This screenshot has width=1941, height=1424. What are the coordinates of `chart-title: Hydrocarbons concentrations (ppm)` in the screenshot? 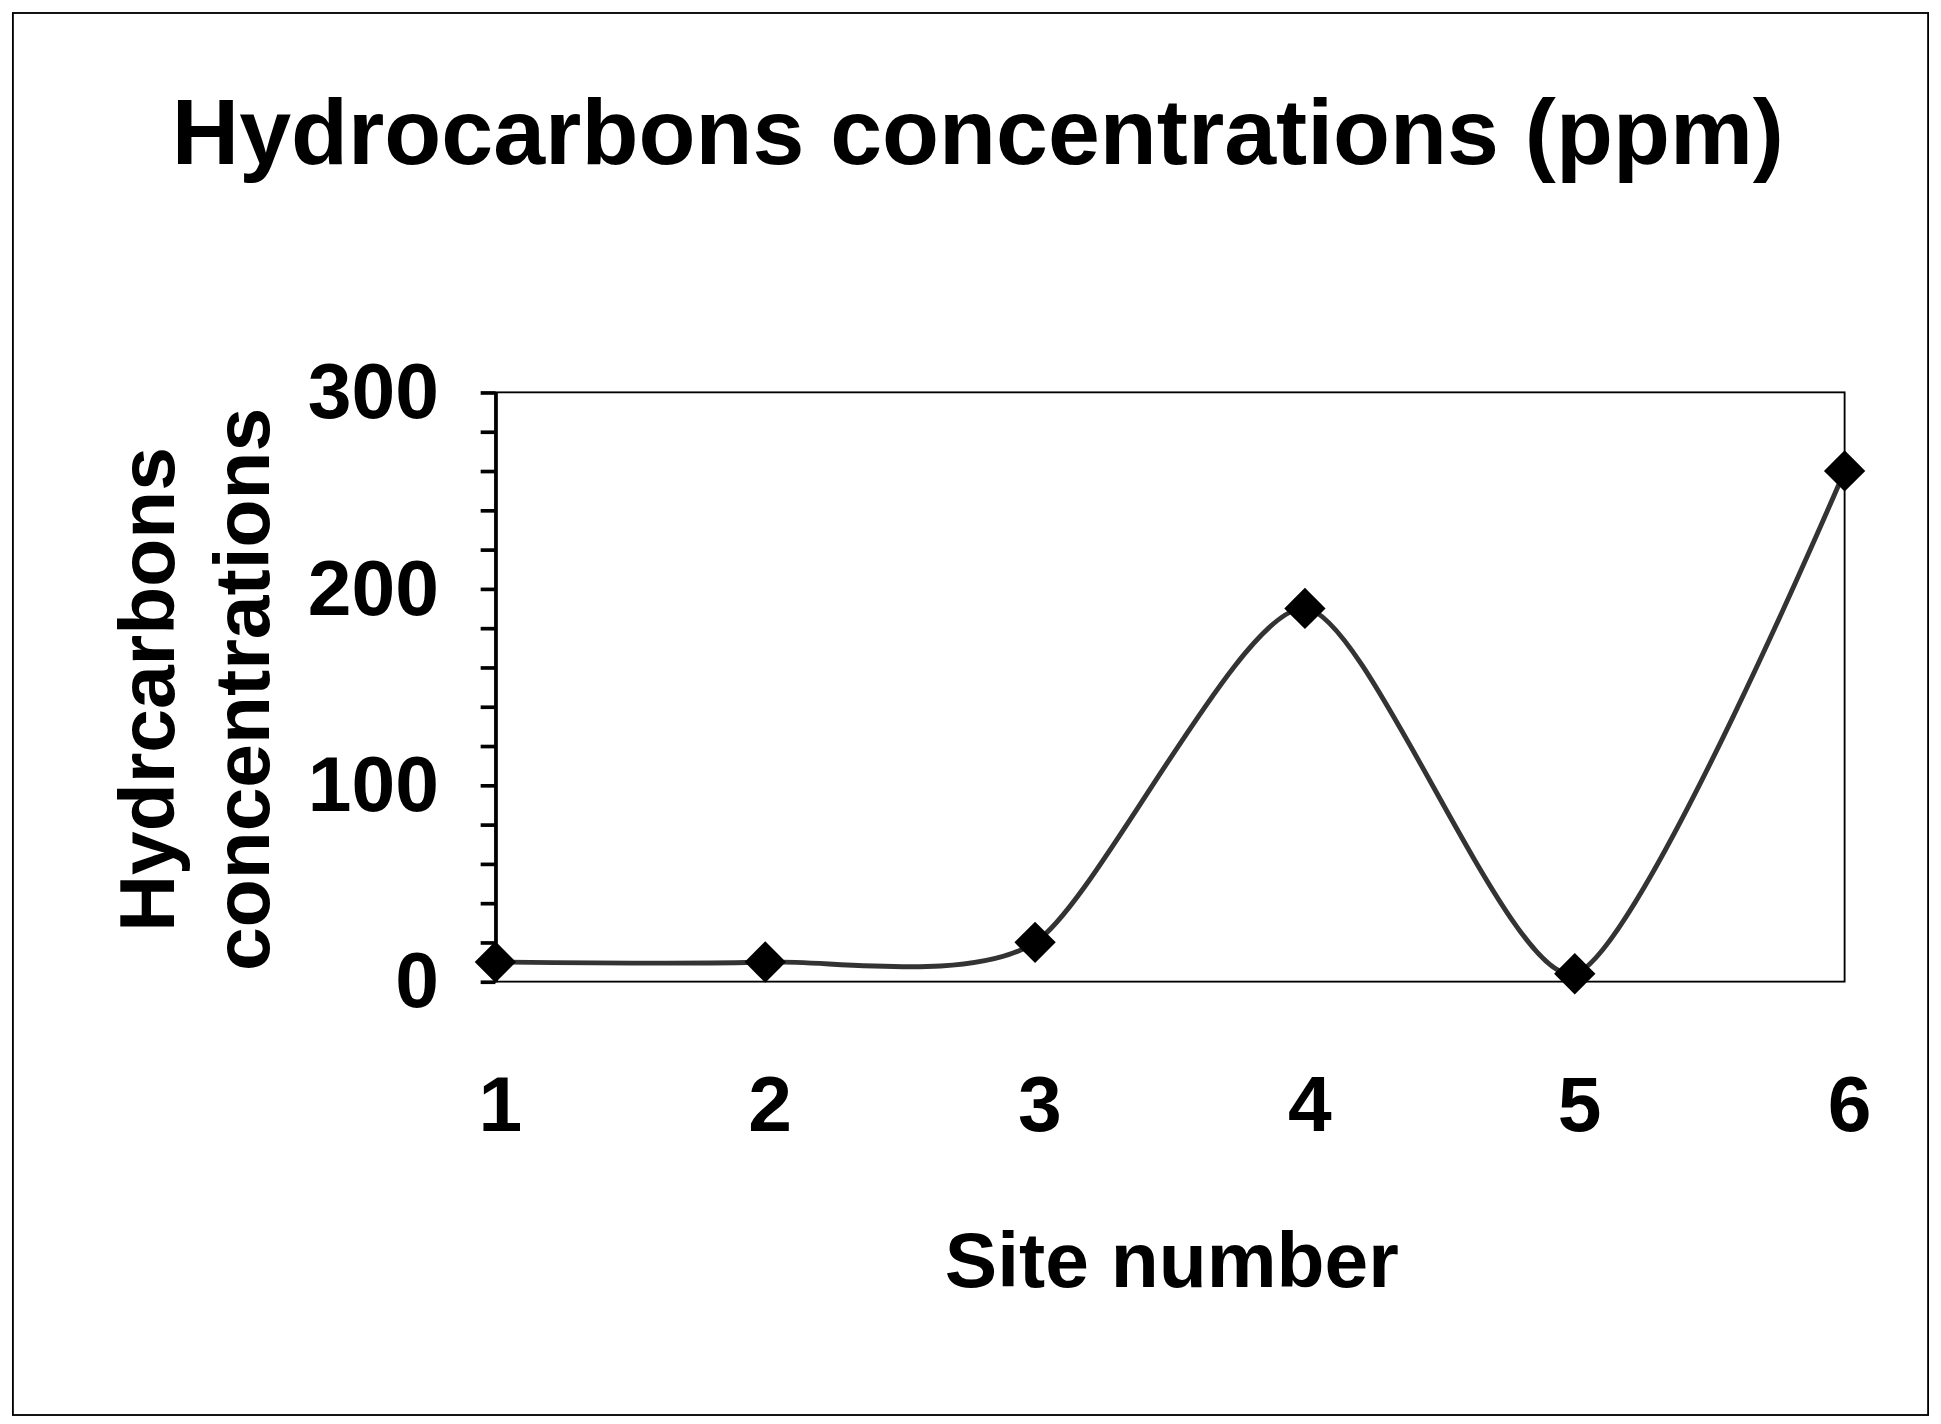 It's located at (977, 132).